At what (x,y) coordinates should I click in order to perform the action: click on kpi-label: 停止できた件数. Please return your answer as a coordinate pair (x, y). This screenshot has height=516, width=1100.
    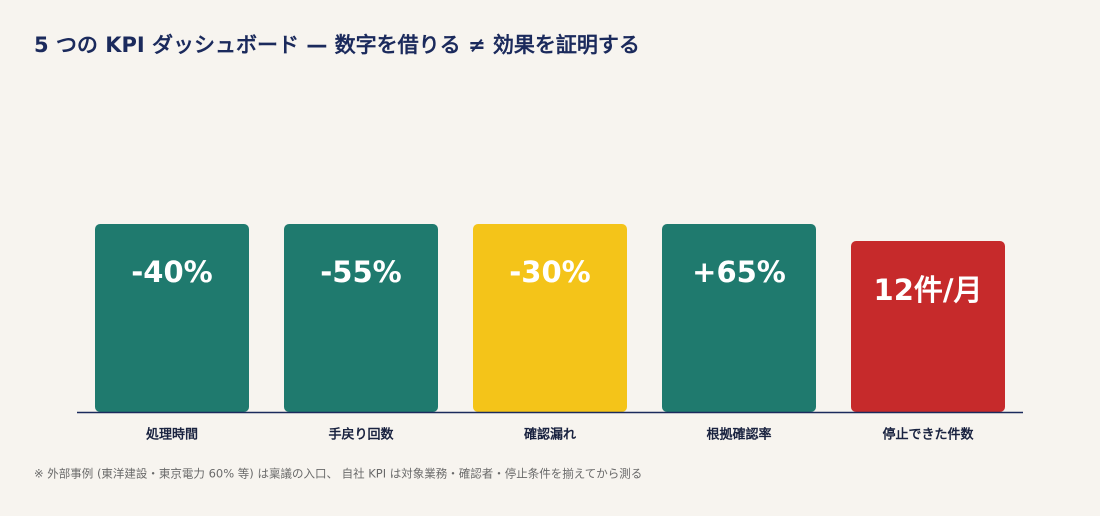
    Looking at the image, I should click on (928, 435).